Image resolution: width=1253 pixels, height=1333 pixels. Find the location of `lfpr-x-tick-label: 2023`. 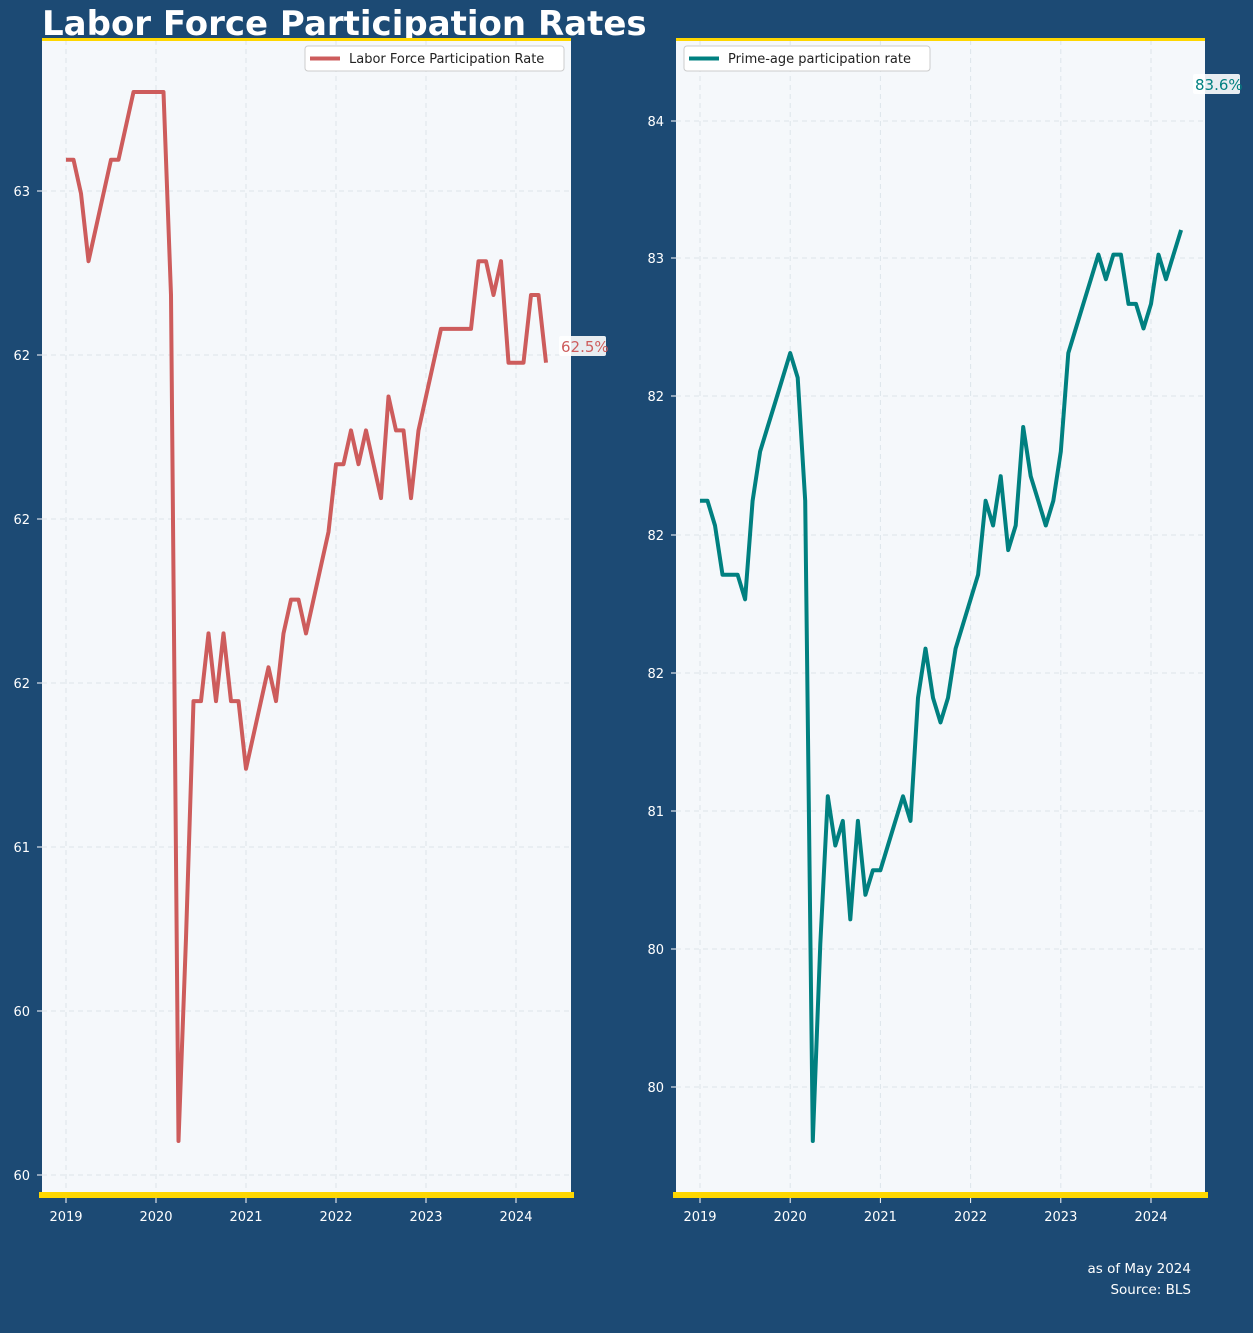

lfpr-x-tick-label: 2023 is located at coordinates (425, 1217).